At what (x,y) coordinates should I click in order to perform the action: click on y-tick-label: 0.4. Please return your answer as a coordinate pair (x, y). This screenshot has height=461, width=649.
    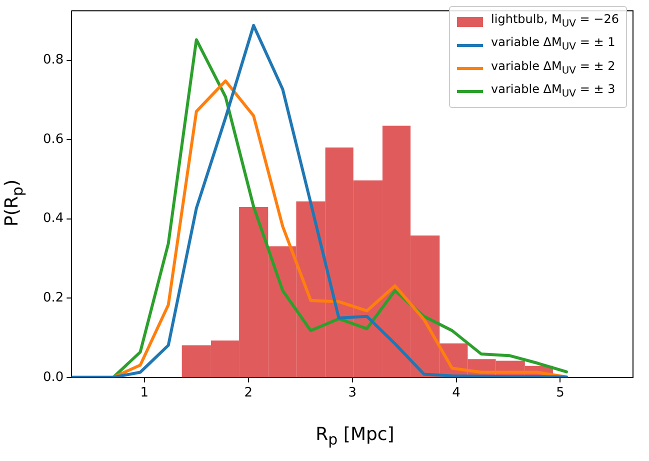
    Looking at the image, I should click on (53, 218).